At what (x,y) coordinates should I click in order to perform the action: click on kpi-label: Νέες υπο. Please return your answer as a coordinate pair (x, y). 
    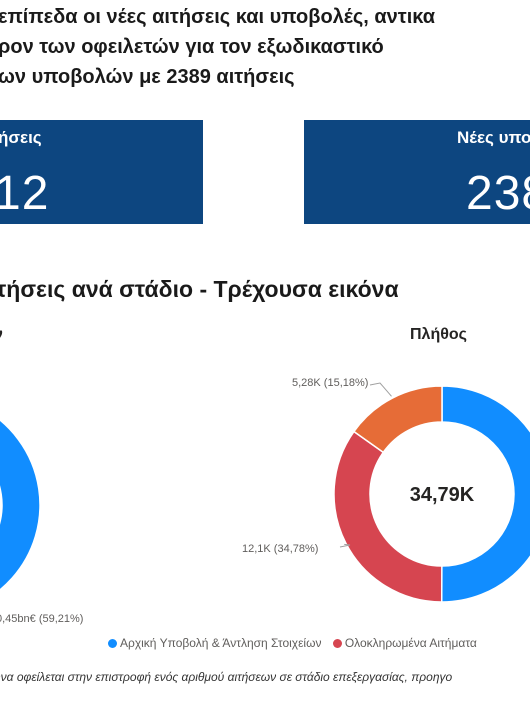
    Looking at the image, I should click on (493, 137).